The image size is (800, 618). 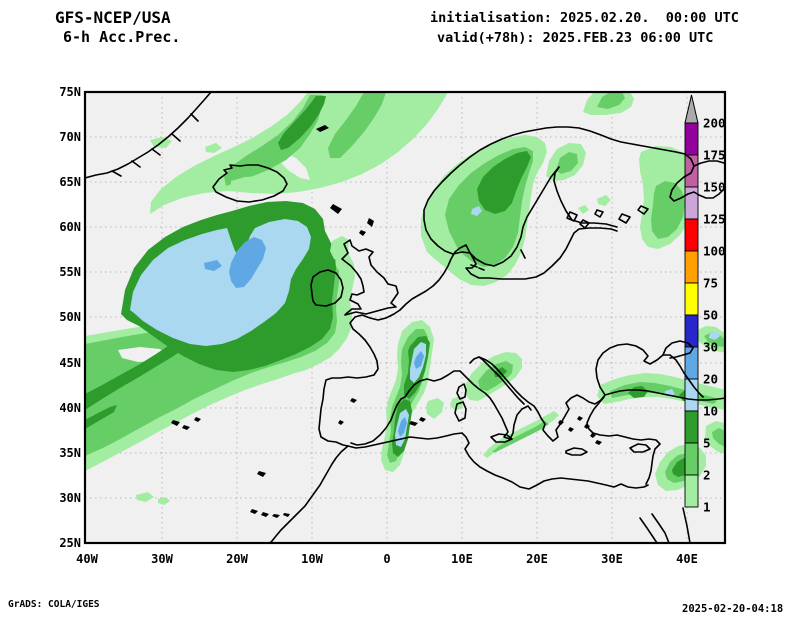 What do you see at coordinates (584, 18) in the screenshot?
I see `initialisation-label: initialisation: 2025.02.20. 00:00 UTC` at bounding box center [584, 18].